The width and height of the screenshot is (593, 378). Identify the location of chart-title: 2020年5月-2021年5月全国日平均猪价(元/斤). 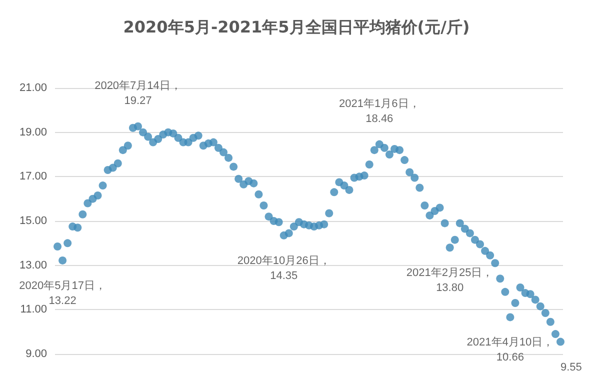
(296, 27).